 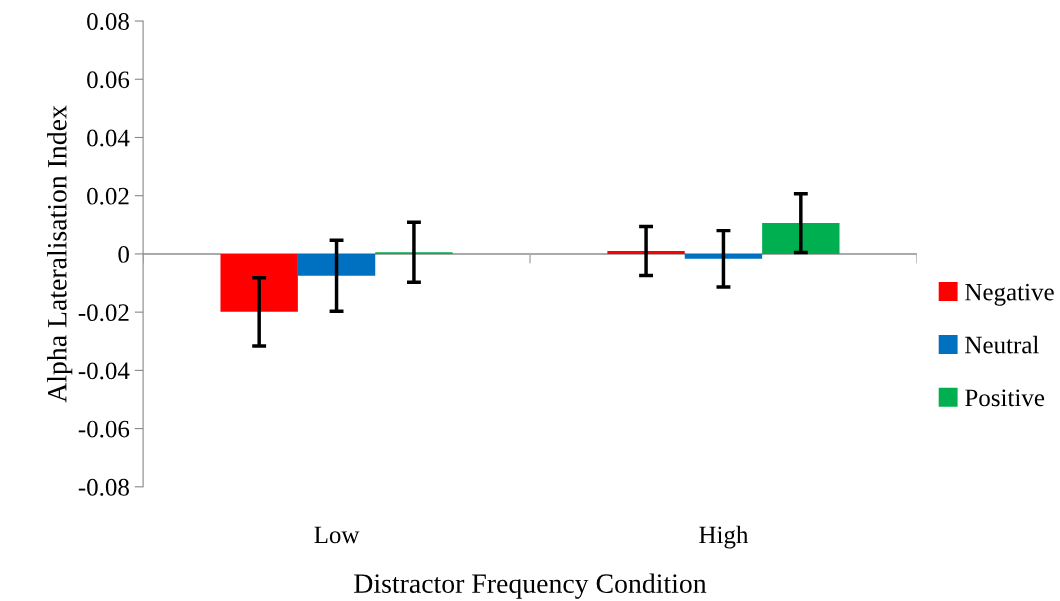 What do you see at coordinates (108, 138) in the screenshot?
I see `y-tick-label: 0.04` at bounding box center [108, 138].